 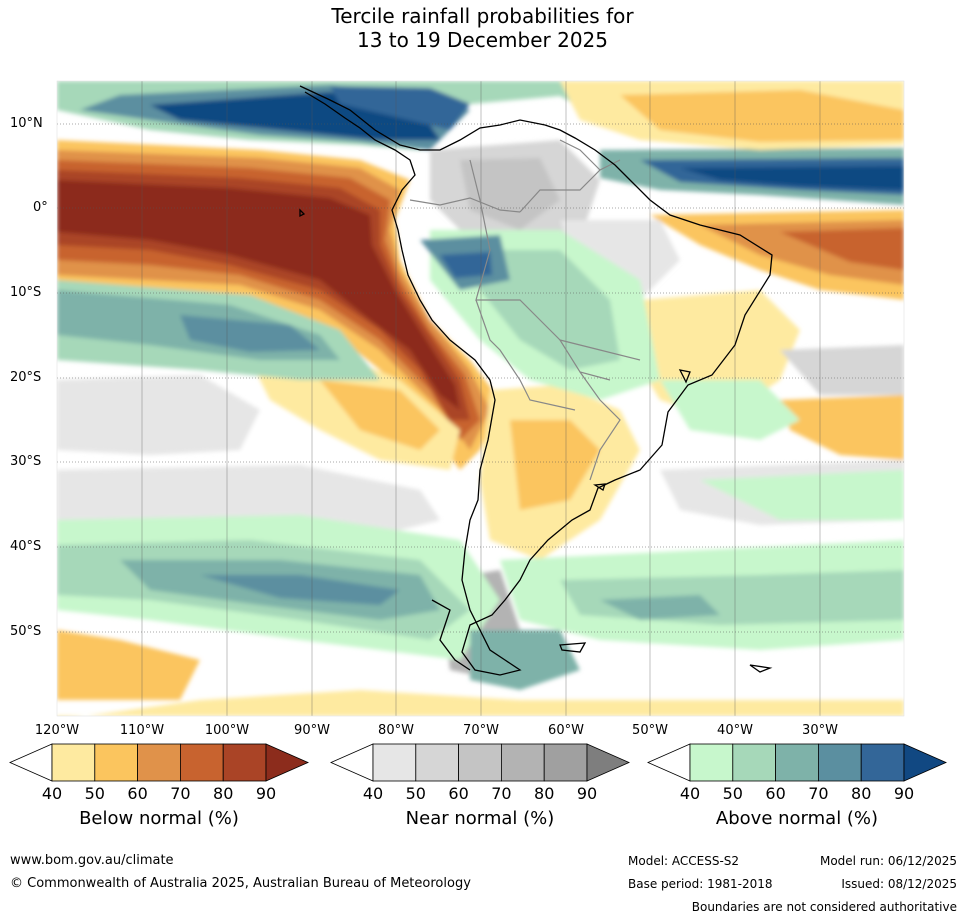 I want to click on above-normal-title: Above normal (%), so click(x=797, y=818).